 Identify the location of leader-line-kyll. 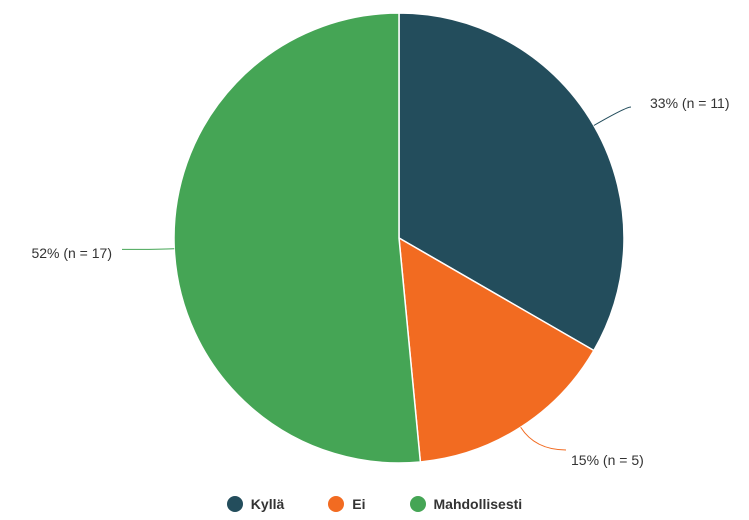
(612, 116).